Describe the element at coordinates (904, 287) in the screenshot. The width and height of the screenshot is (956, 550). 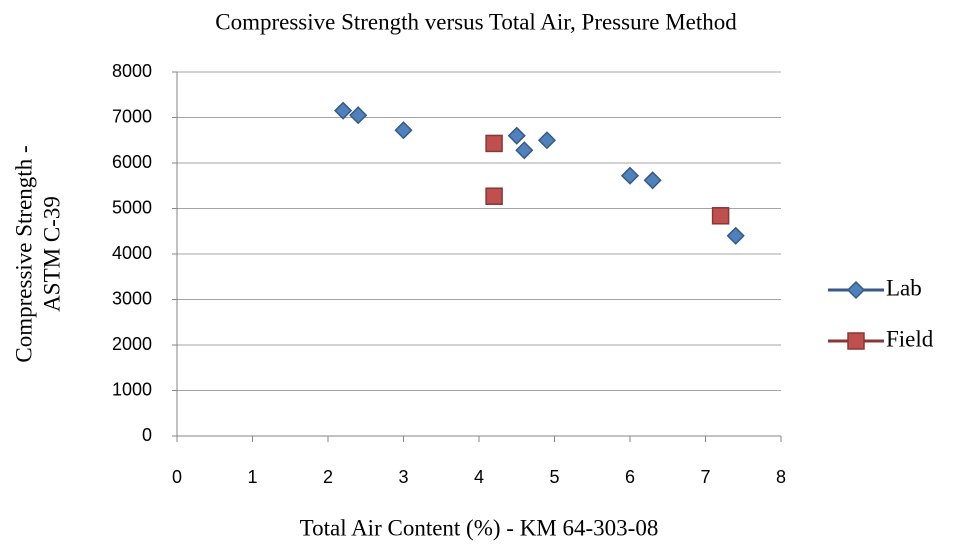
I see `legend-label: Lab` at that location.